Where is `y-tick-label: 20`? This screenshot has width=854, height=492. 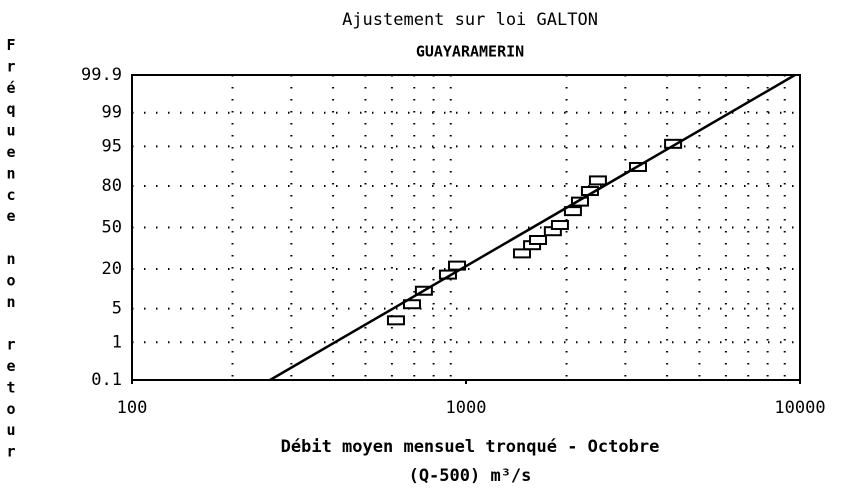 y-tick-label: 20 is located at coordinates (112, 269).